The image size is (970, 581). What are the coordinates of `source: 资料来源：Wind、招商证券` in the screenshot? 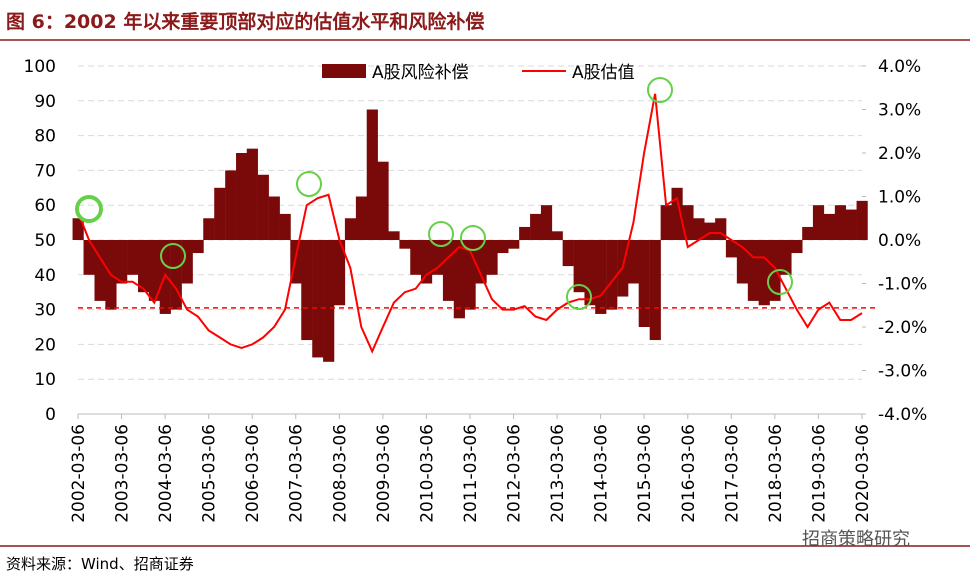 It's located at (100, 564).